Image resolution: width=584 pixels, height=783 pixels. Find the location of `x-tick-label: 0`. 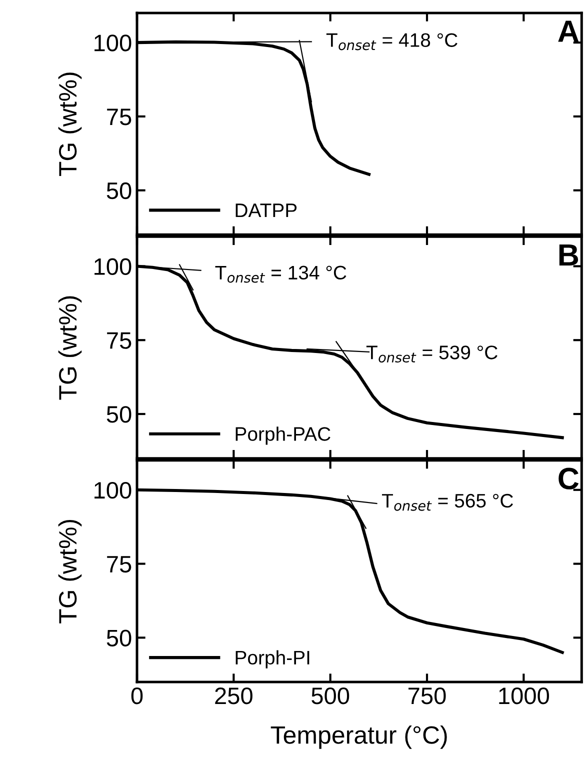

x-tick-label: 0 is located at coordinates (137, 695).